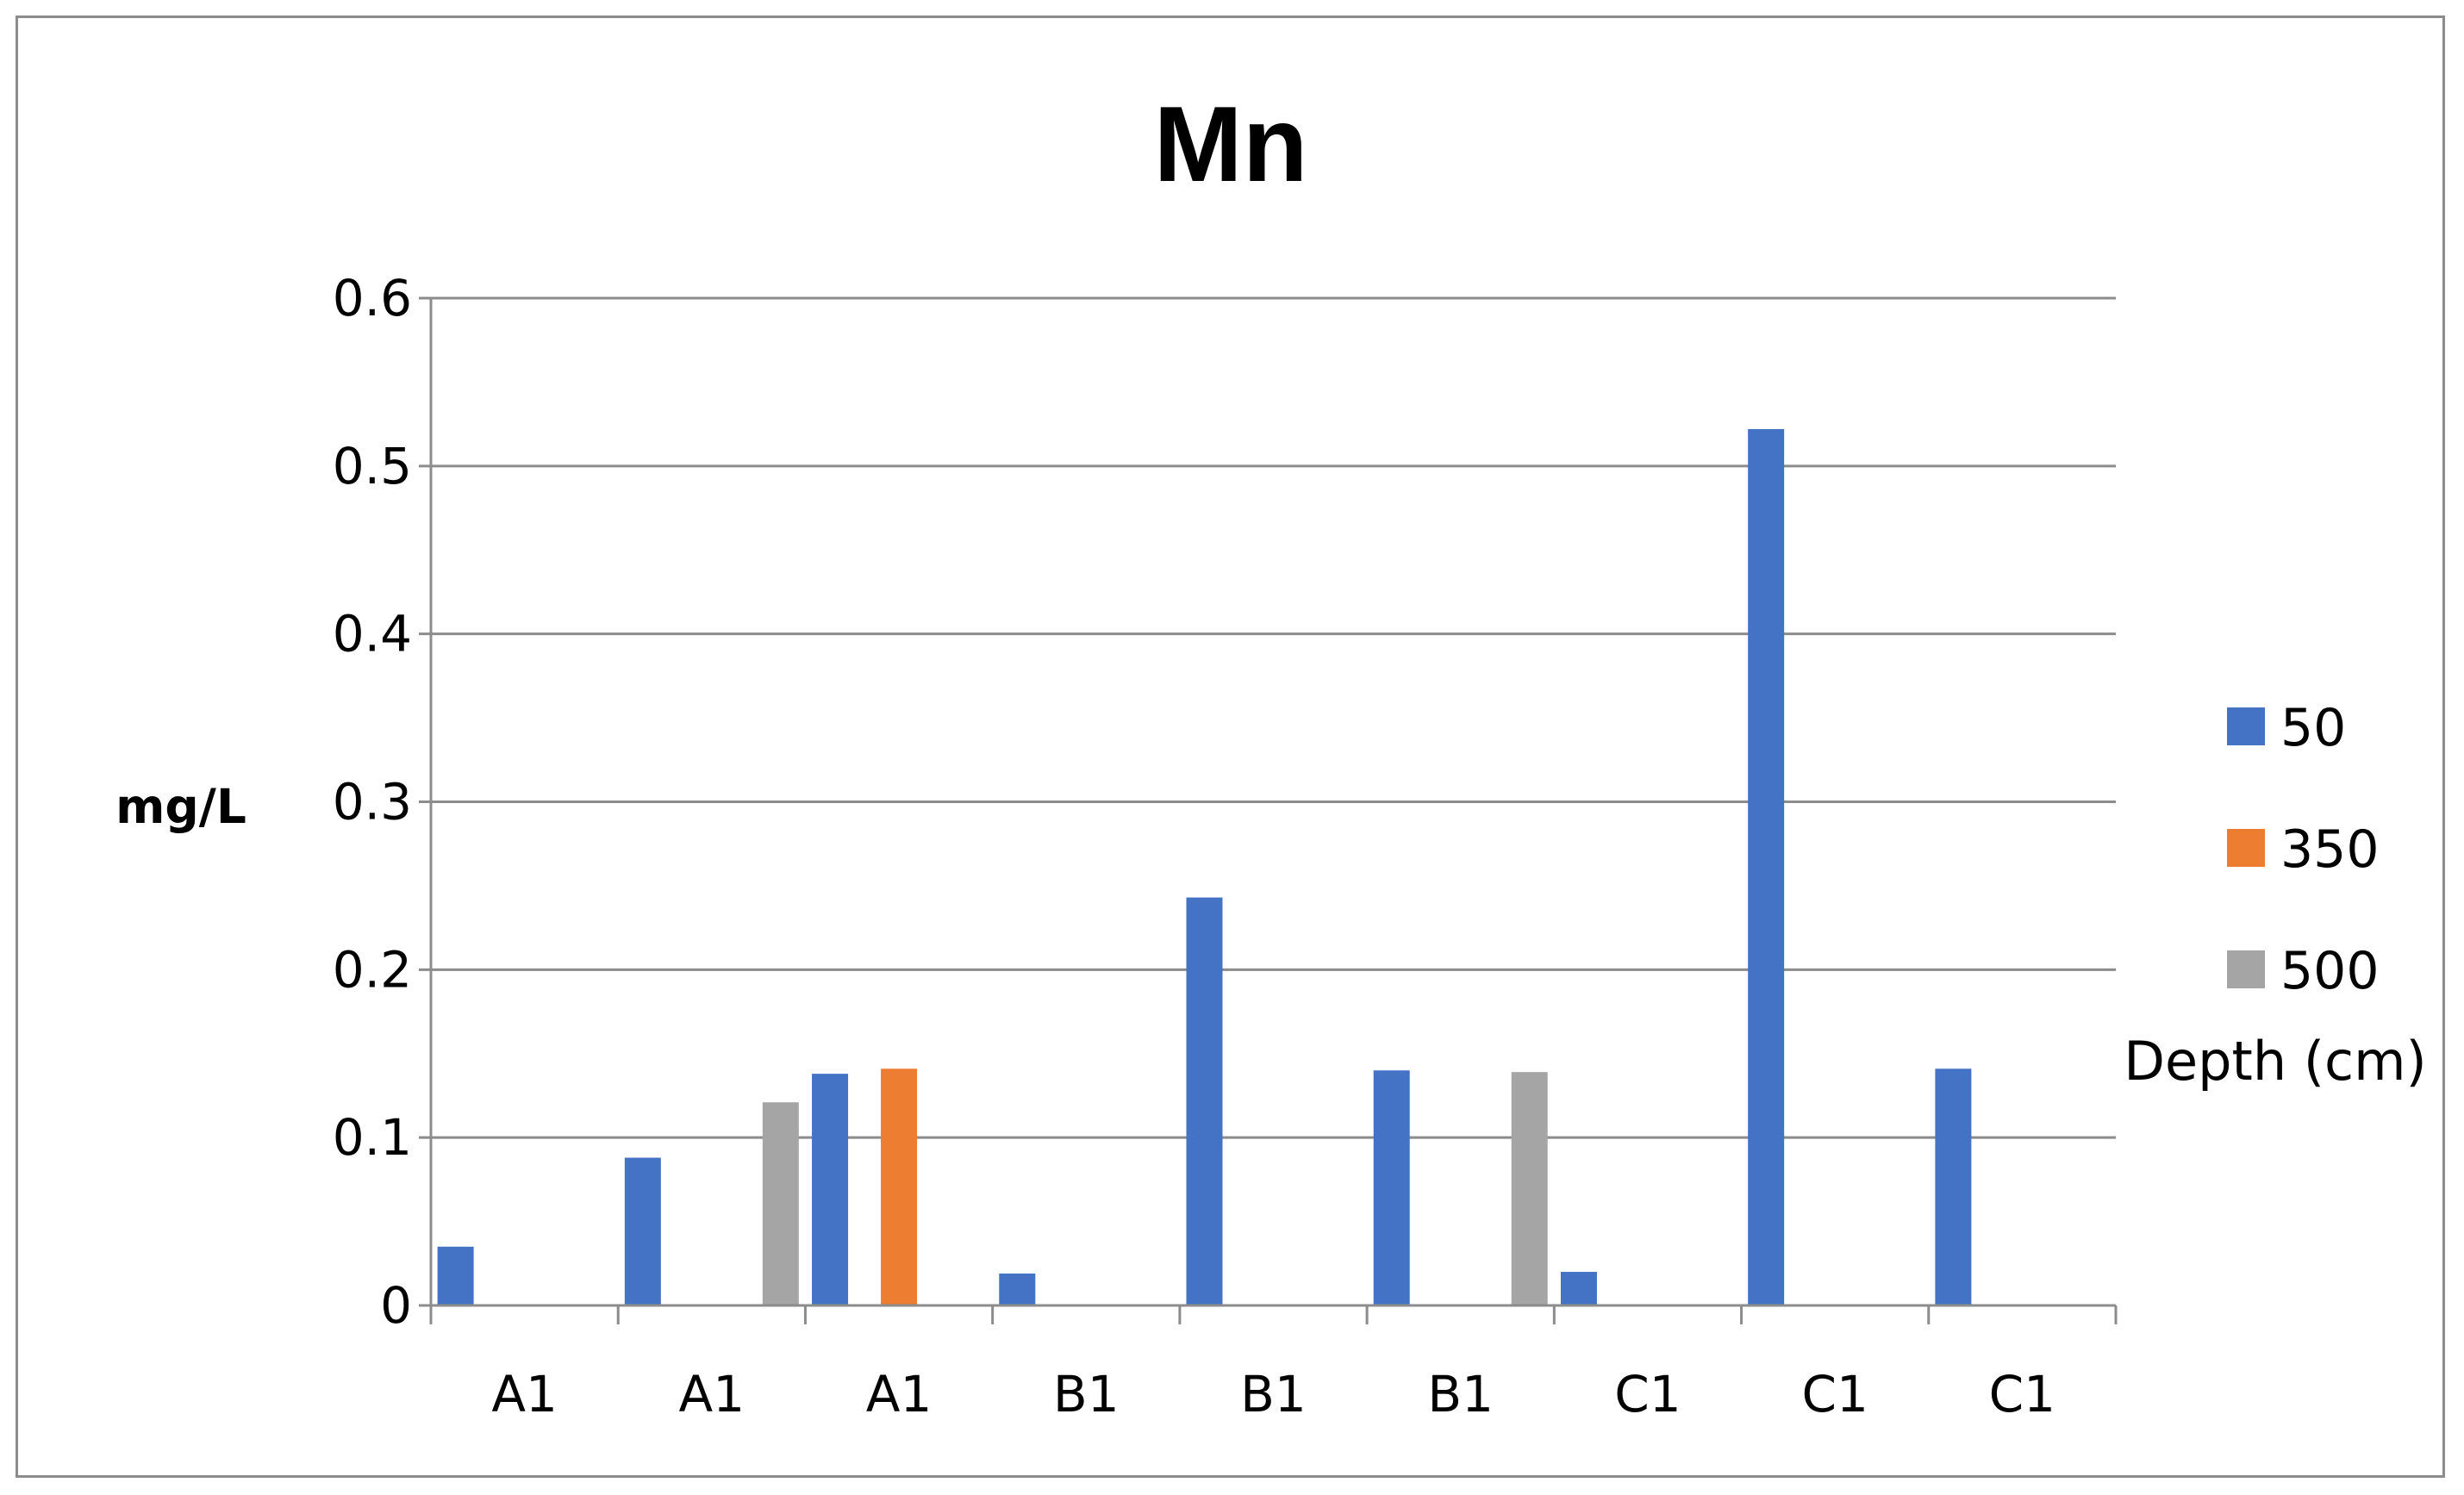 The image size is (2464, 1495). I want to click on y-tick-label: 0.3, so click(372, 802).